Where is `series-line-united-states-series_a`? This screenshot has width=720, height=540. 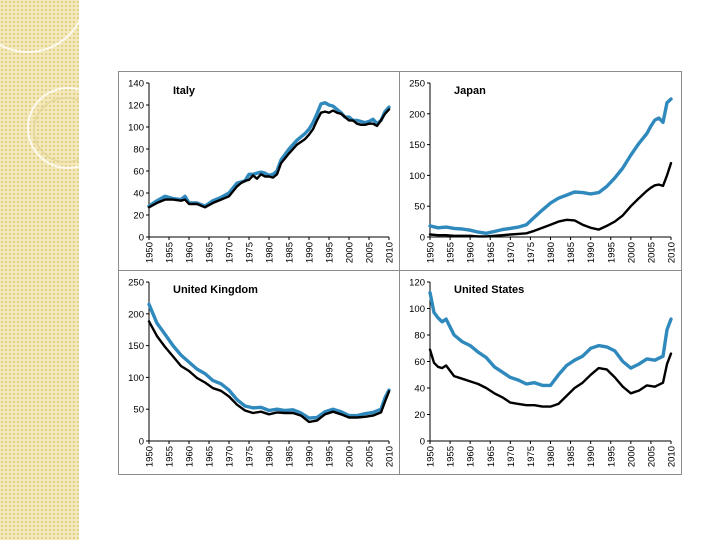 series-line-united-states-series_a is located at coordinates (550, 339).